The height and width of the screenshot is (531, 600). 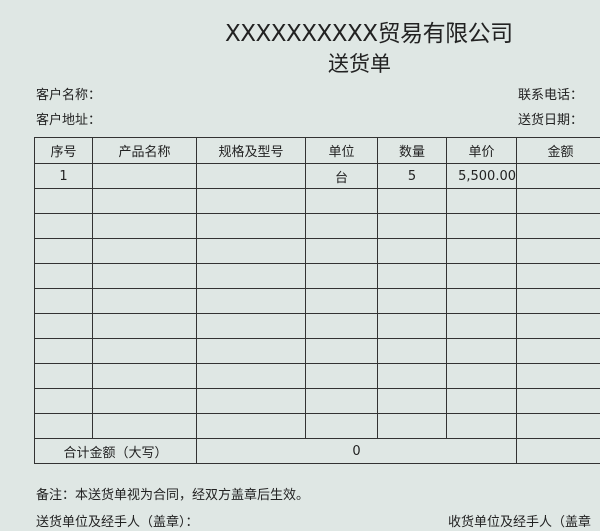 I want to click on table-row: 1 台 5 5,500.00, so click(x=317, y=176).